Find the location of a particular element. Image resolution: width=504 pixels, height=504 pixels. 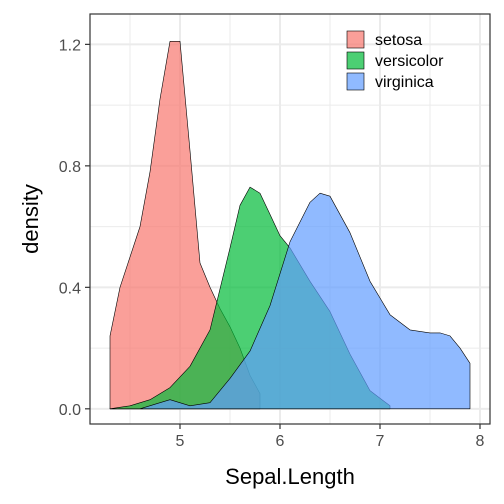

legend: setosa versicolor virginica is located at coordinates (395, 60).